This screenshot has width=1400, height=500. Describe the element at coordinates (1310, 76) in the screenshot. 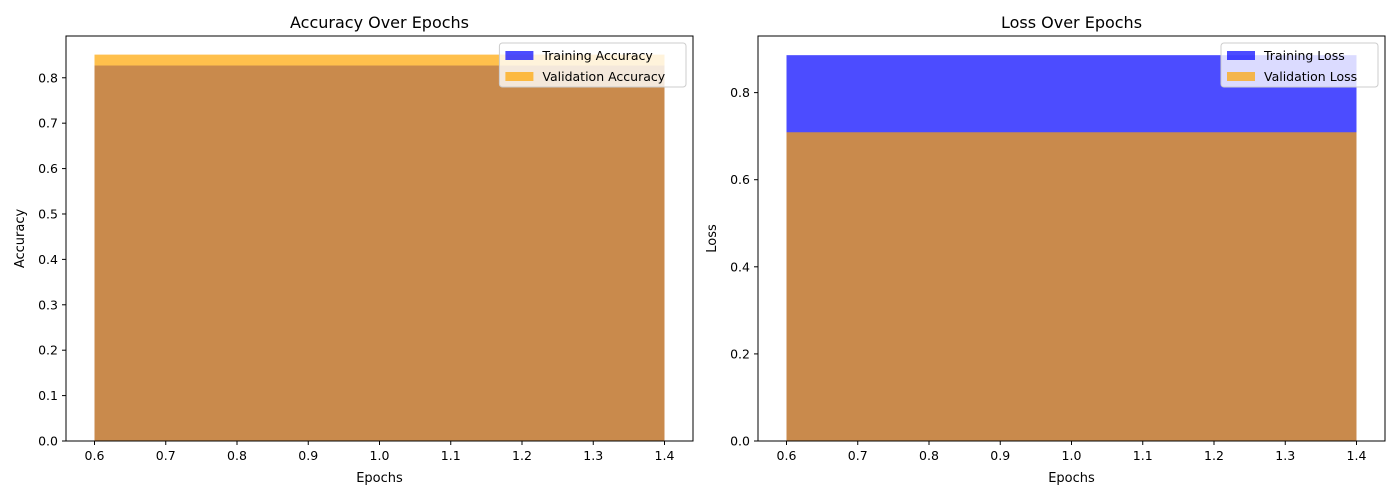

I see `legend-label: Validation Loss` at that location.